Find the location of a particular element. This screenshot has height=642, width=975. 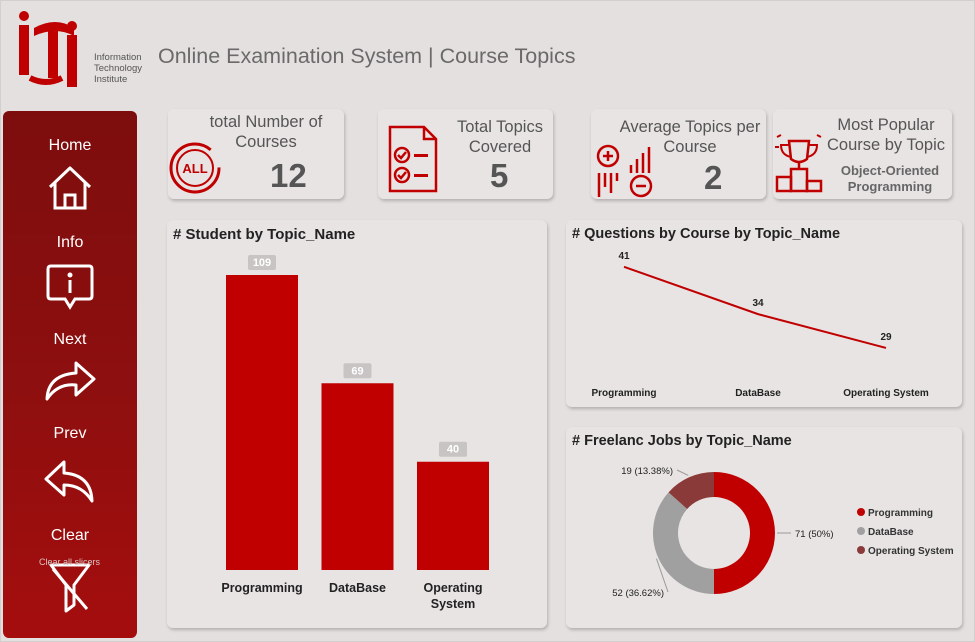

legend-label: Operating System is located at coordinates (911, 551).